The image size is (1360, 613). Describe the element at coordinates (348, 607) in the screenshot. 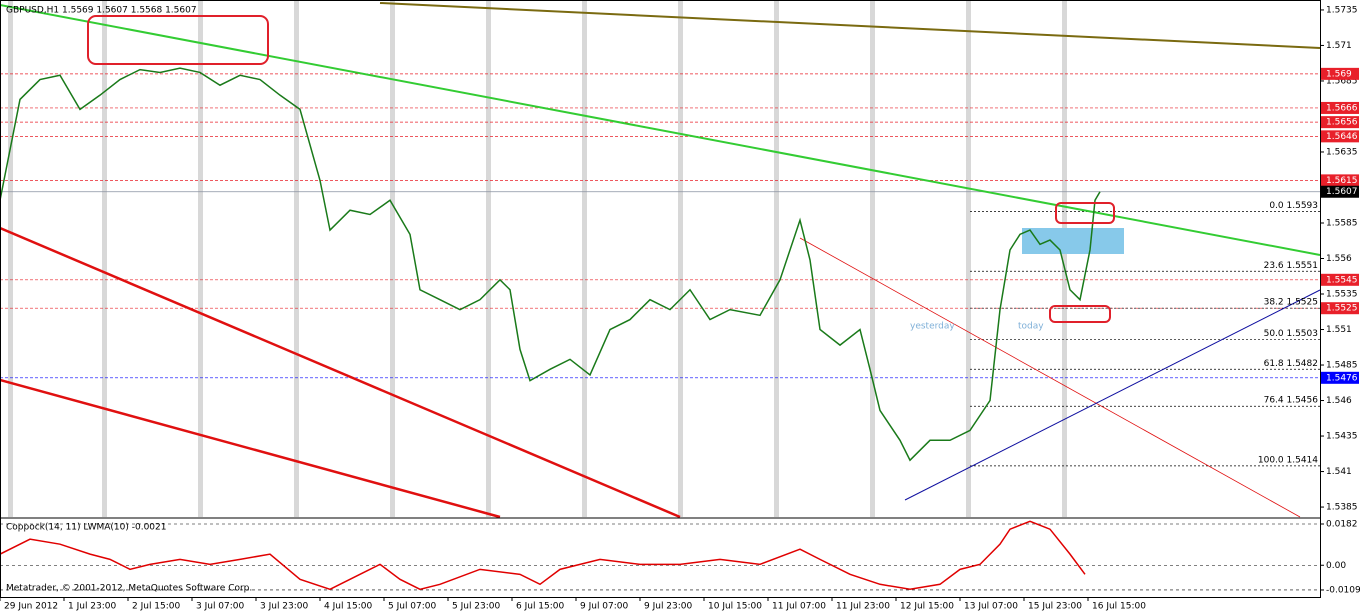

I see `x-tick-label: 4 Jul 15:00` at that location.